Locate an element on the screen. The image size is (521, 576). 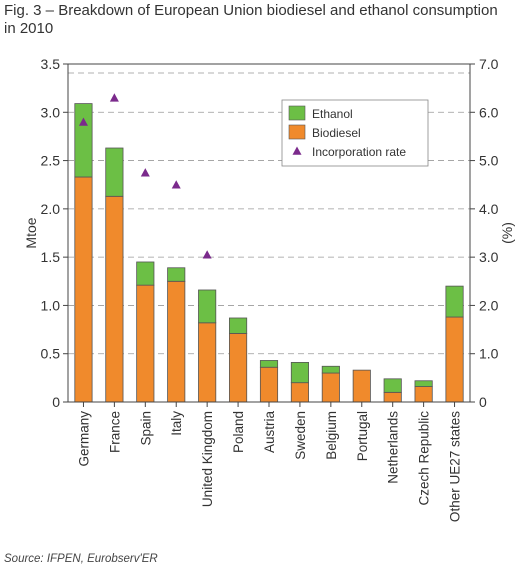
y-tick-label-right: 6.0 is located at coordinates (489, 112).